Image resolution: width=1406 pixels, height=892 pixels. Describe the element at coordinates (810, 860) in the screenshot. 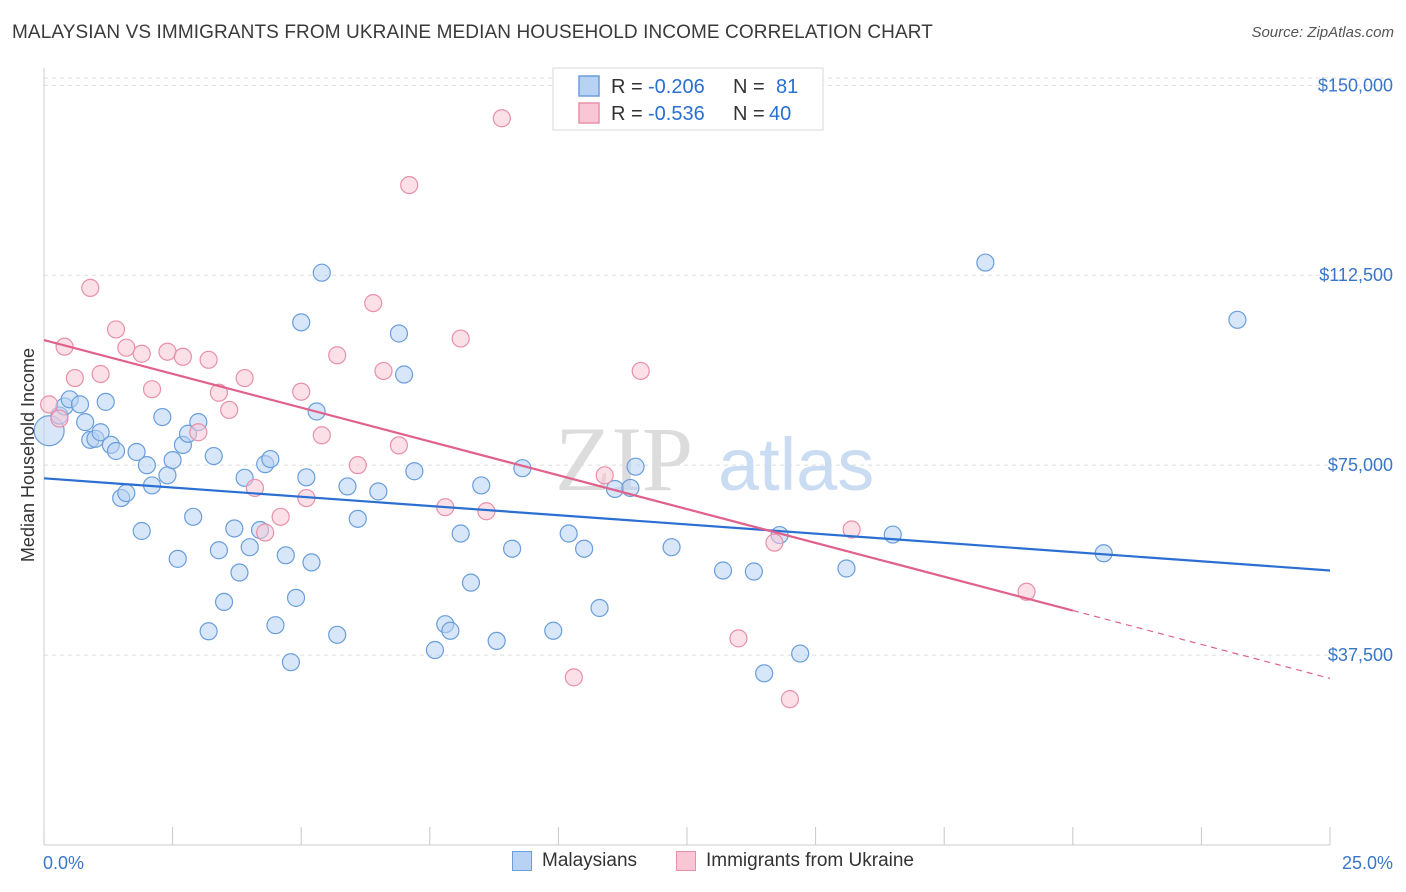

I see `legend-label-ukraine: Immigrants from Ukraine` at that location.